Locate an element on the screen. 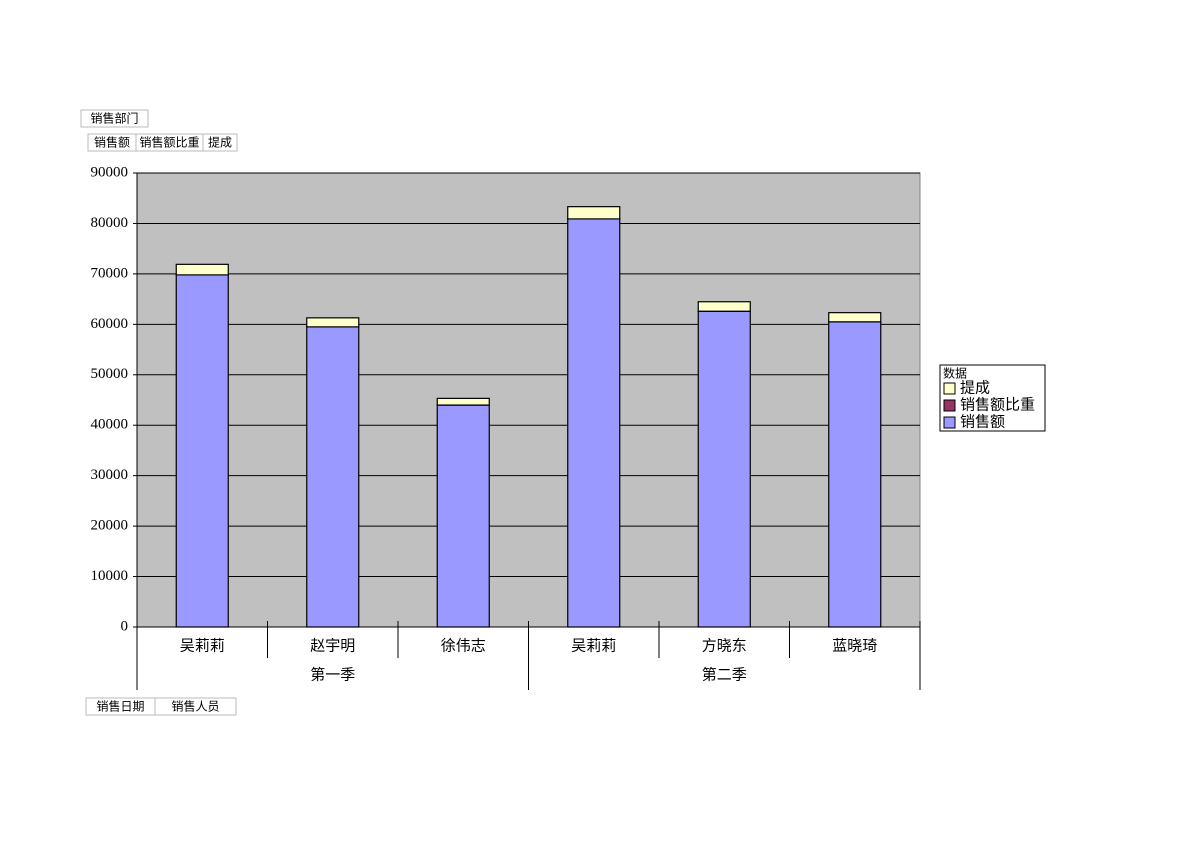  x-tick-label: 方晓东 is located at coordinates (724, 645).